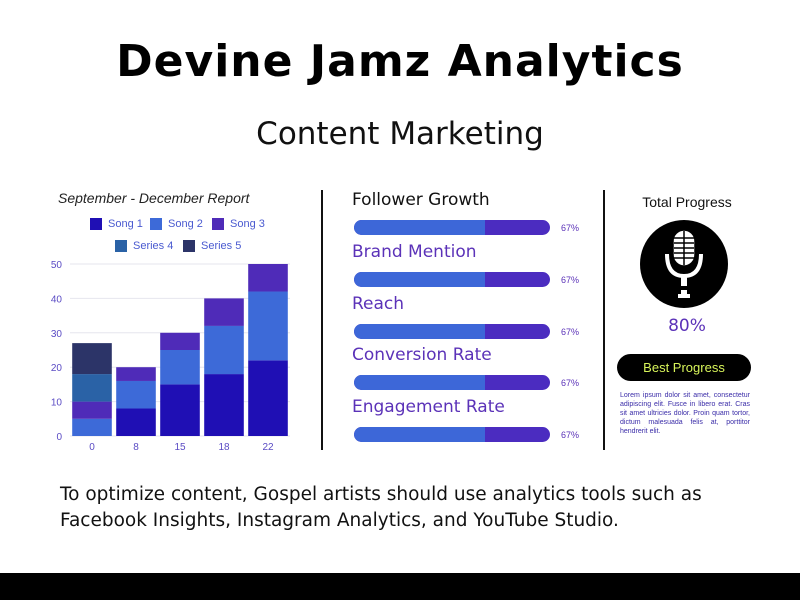 The width and height of the screenshot is (800, 600). Describe the element at coordinates (57, 334) in the screenshot. I see `y-tick-label: 30` at that location.